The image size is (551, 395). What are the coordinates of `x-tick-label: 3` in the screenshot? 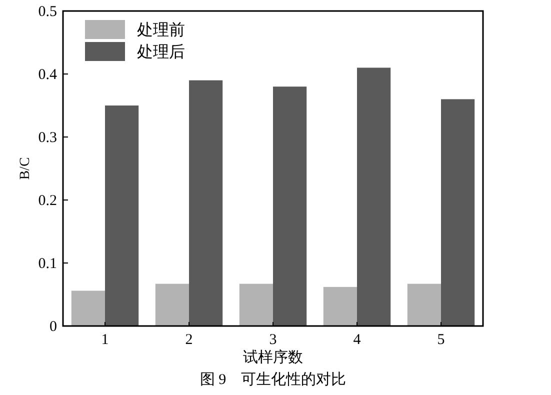 It's located at (273, 340).